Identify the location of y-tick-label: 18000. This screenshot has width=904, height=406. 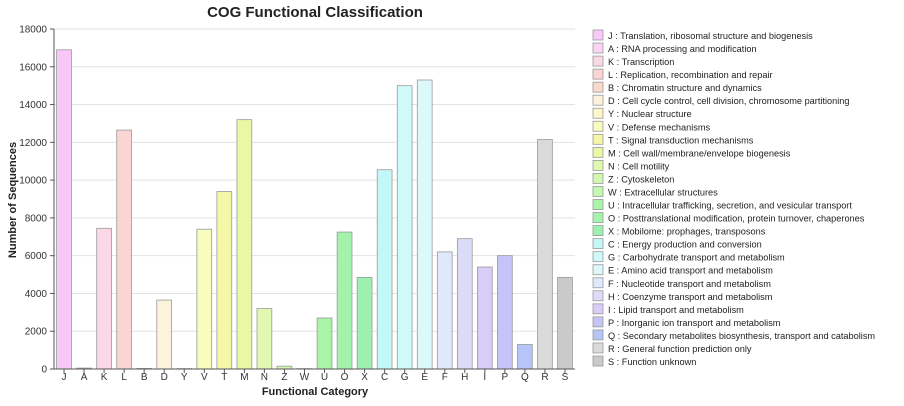
(33, 30).